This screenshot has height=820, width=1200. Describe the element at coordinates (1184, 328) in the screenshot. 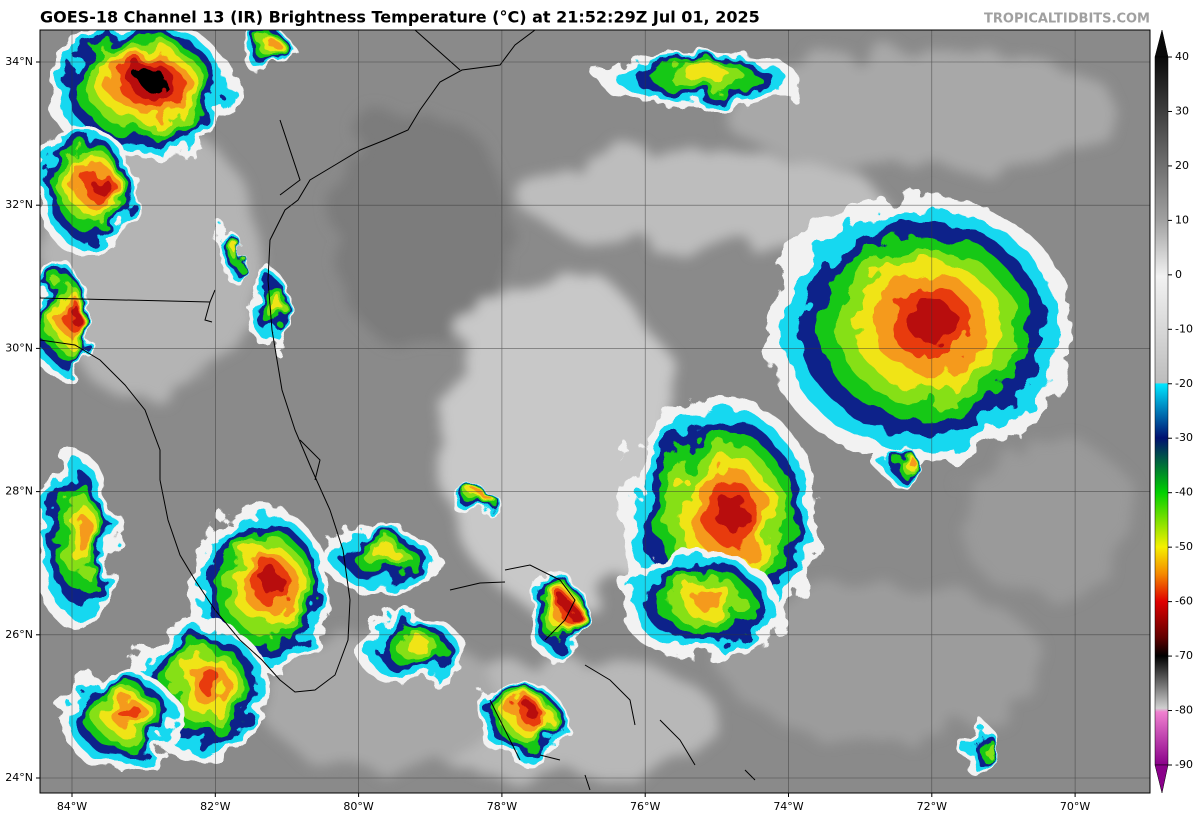

I see `colorbar-tick-label: -10` at that location.